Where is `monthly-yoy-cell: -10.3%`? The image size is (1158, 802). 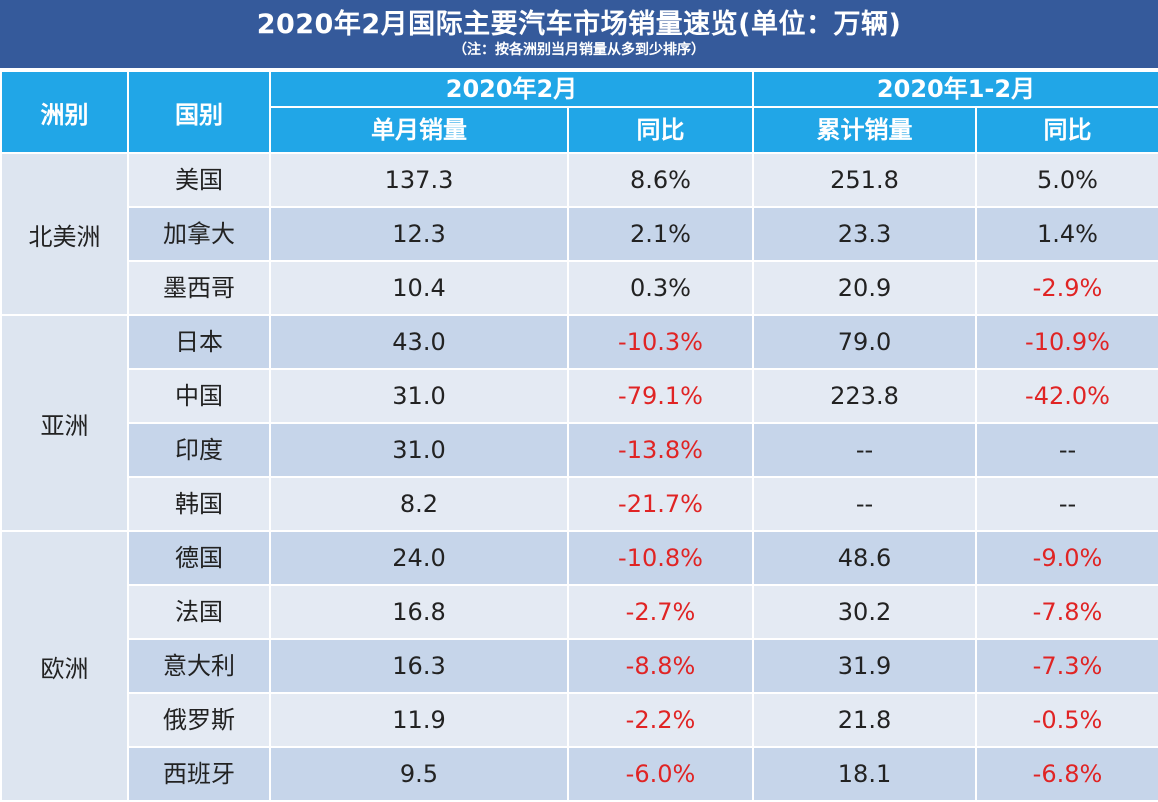 monthly-yoy-cell: -10.3% is located at coordinates (660, 342).